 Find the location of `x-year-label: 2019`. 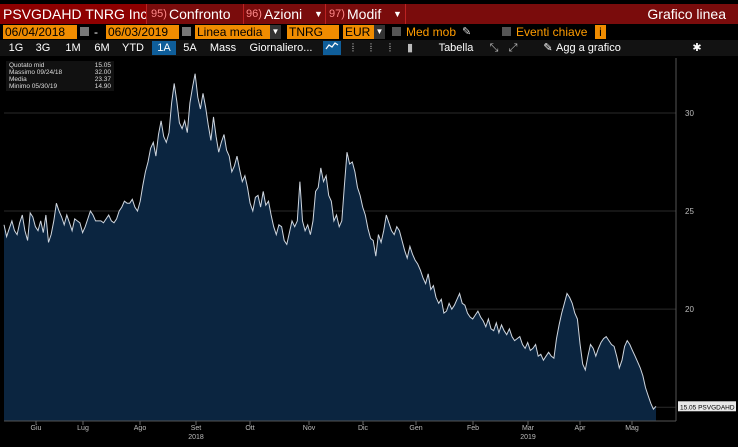

x-year-label: 2019 is located at coordinates (528, 437).